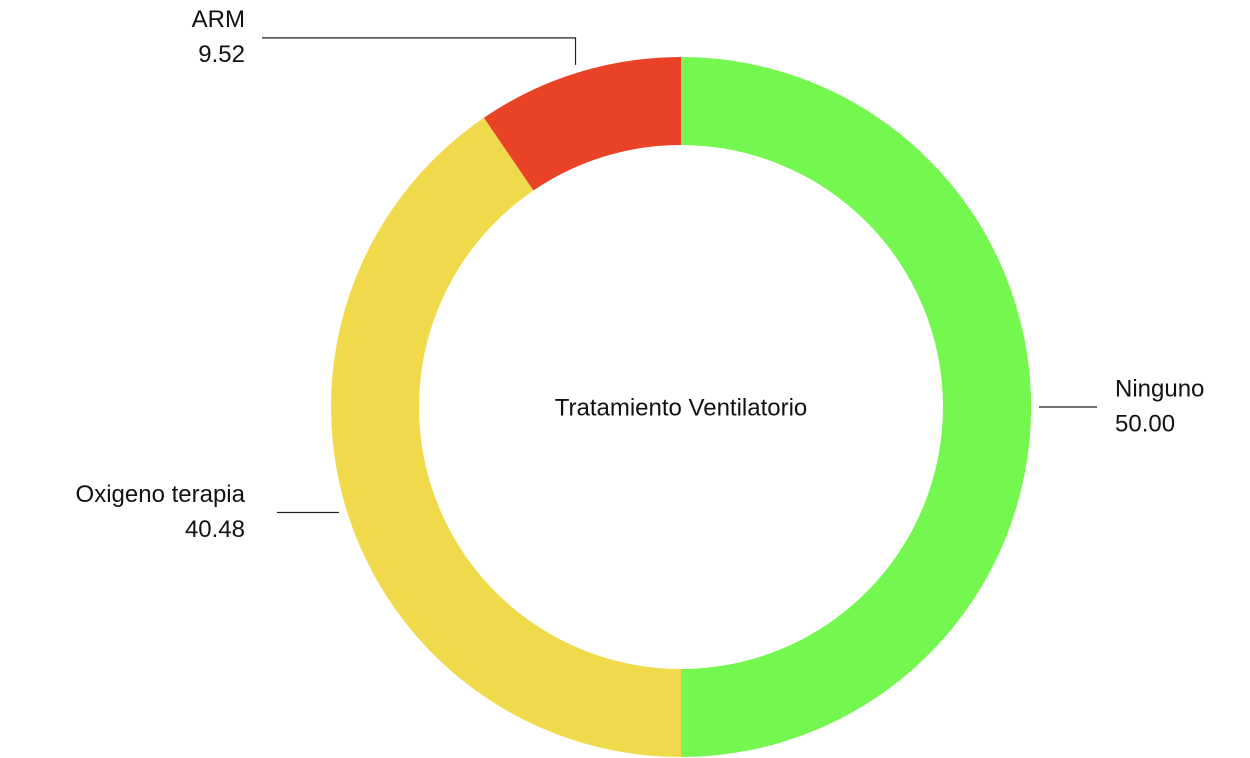  I want to click on slice-label: Ninguno, so click(1159, 388).